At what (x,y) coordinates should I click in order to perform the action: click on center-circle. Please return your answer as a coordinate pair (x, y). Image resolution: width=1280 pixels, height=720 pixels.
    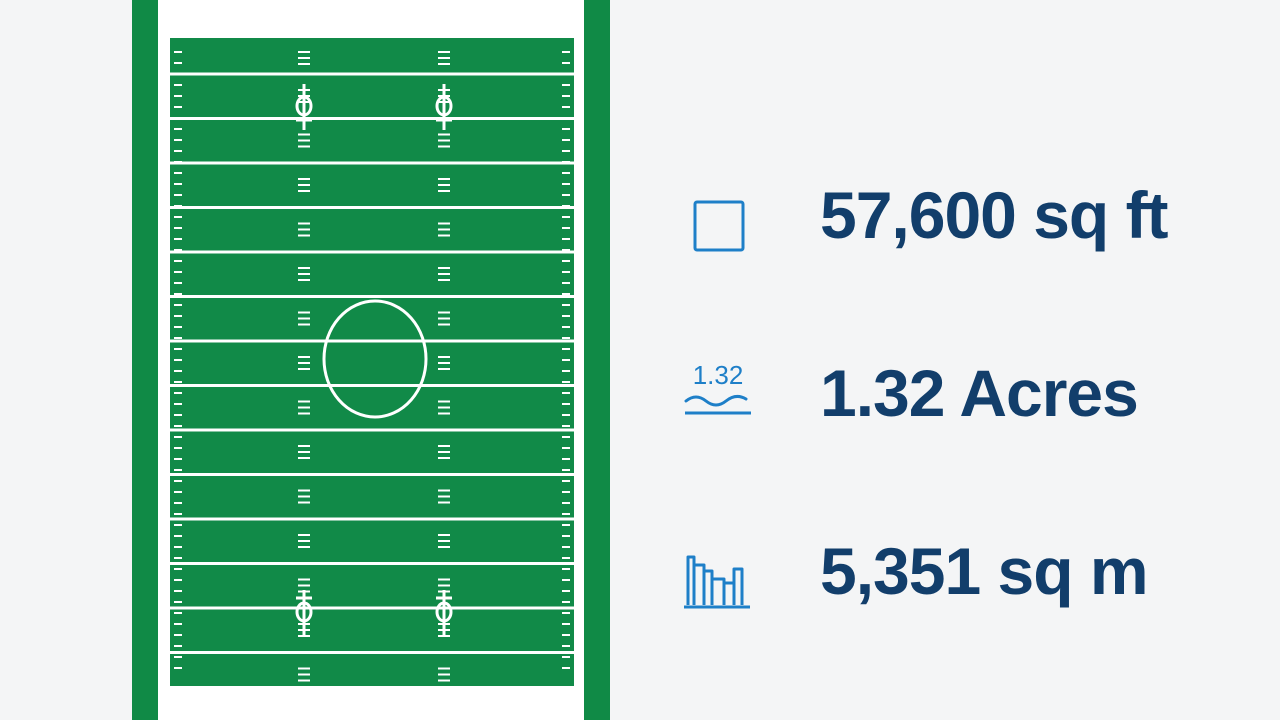
    Looking at the image, I should click on (375, 359).